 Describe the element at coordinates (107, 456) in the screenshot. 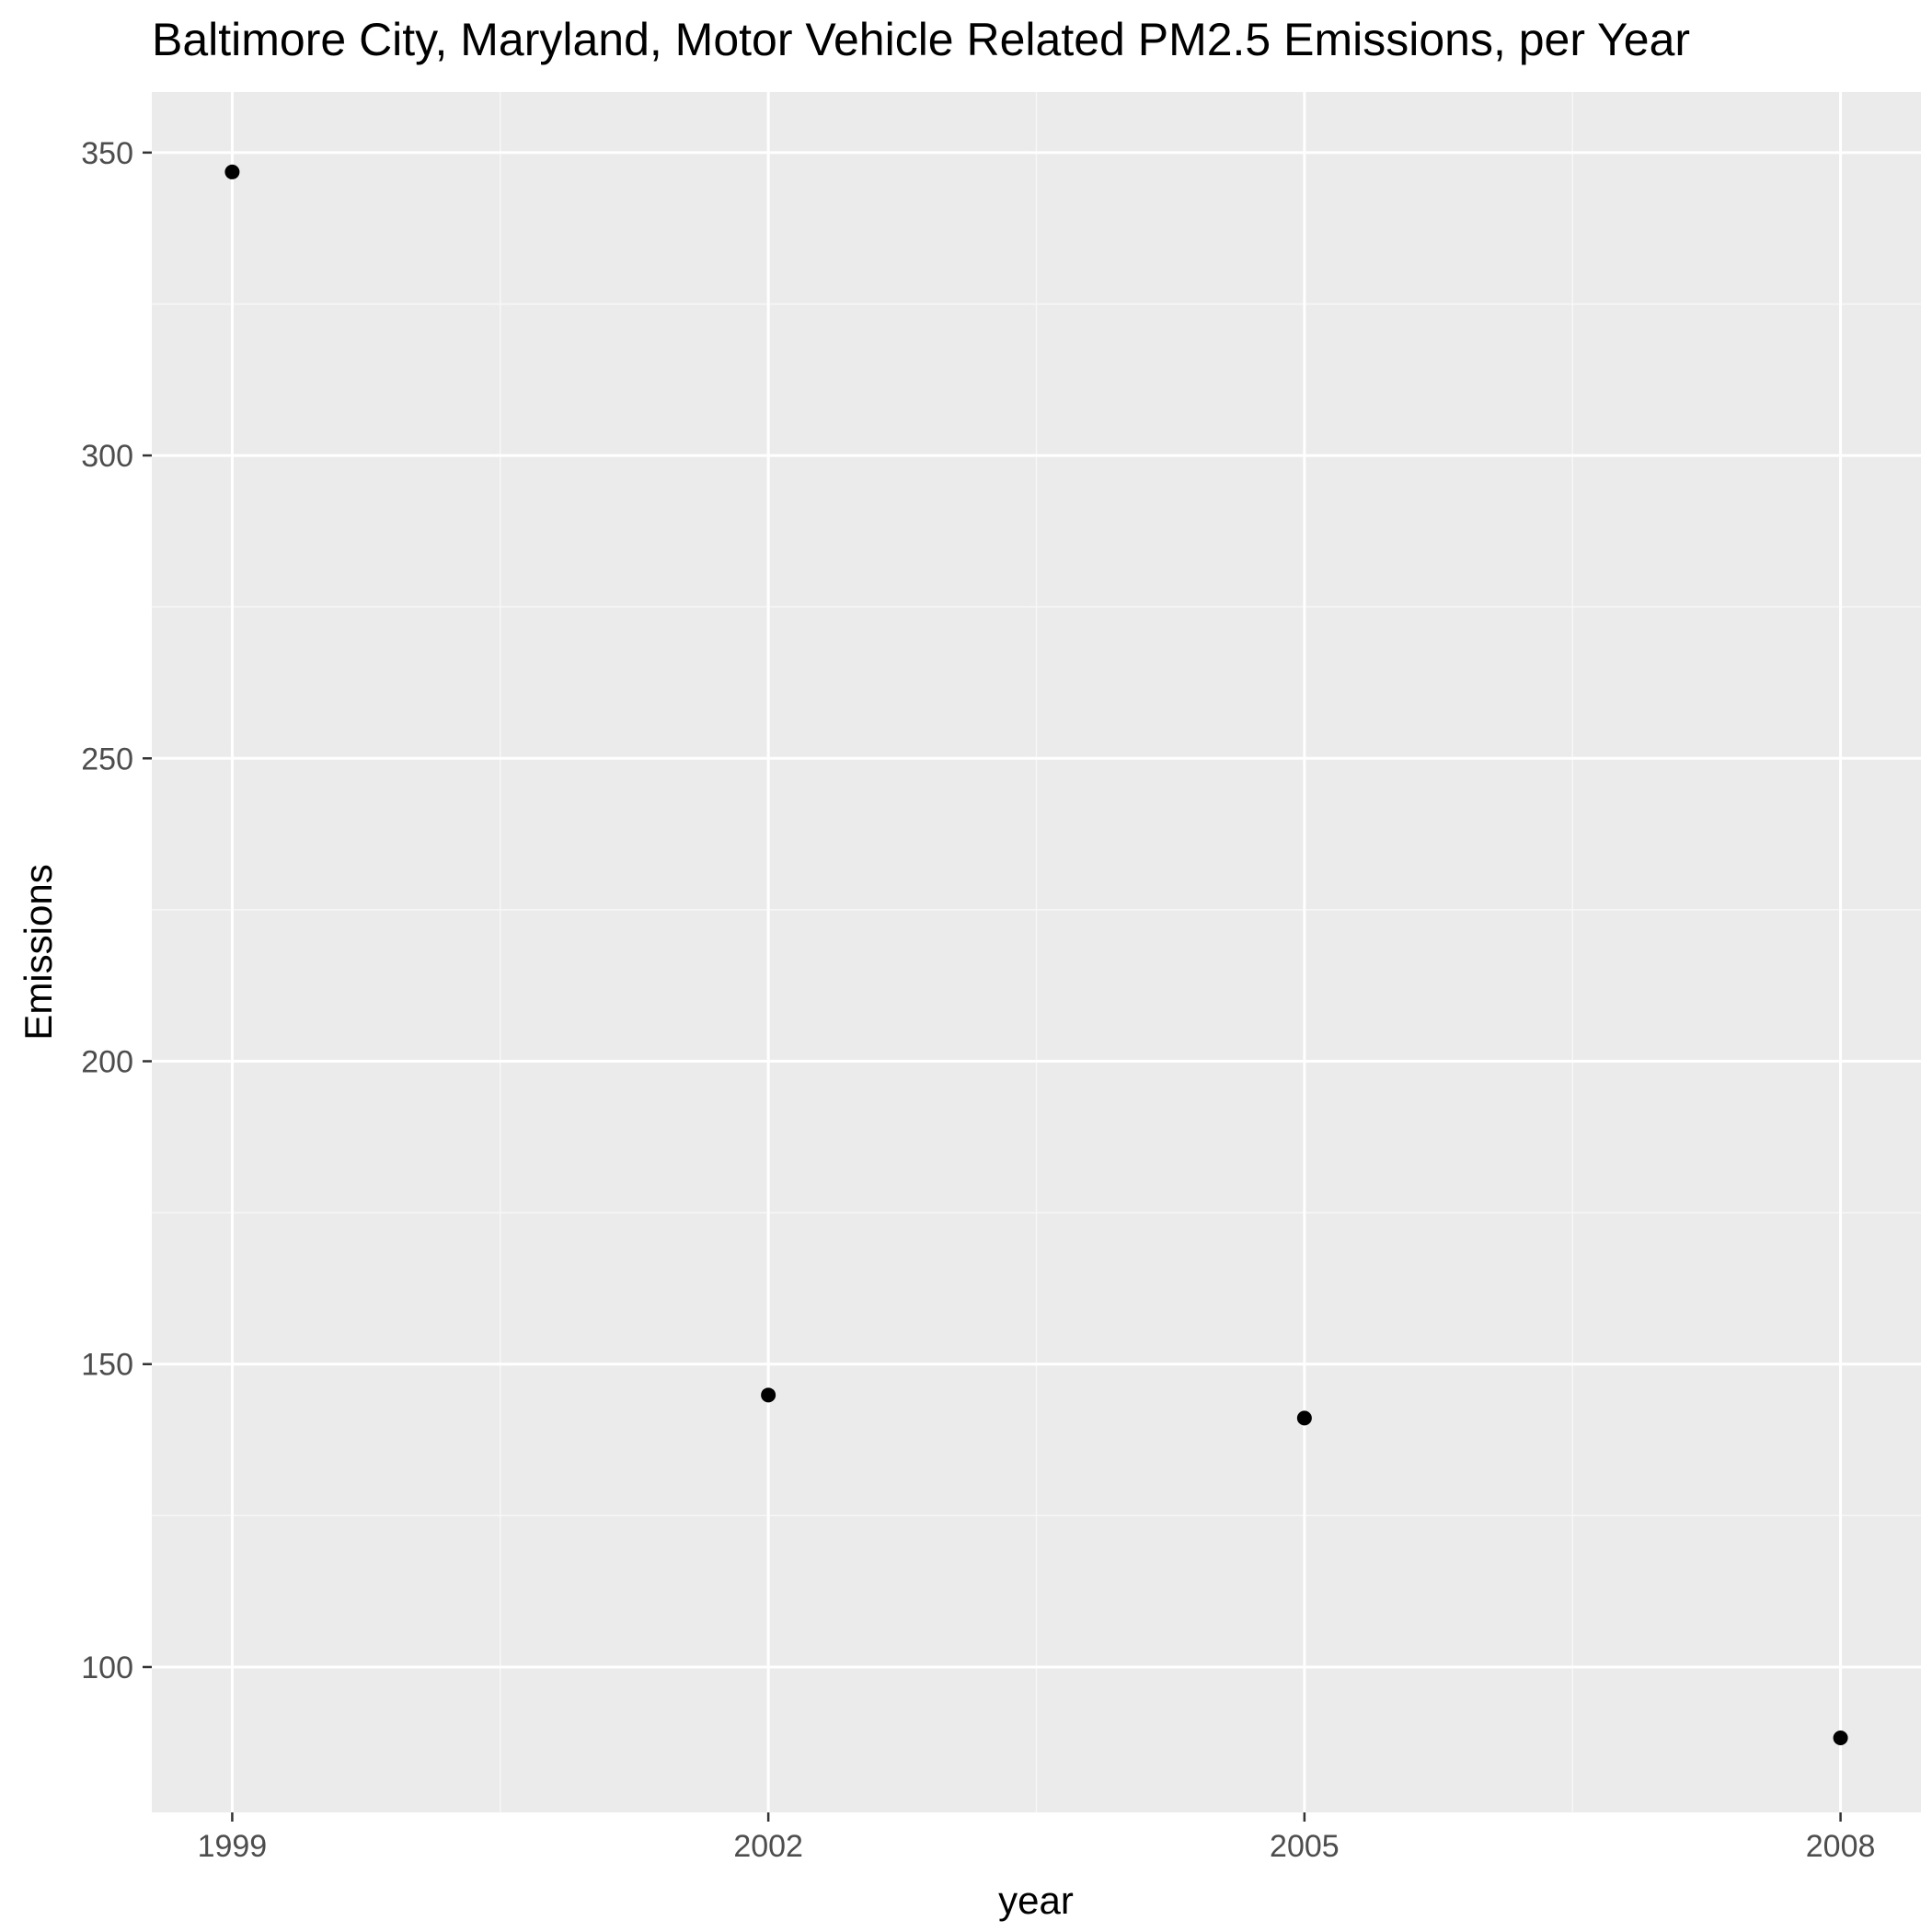

I see `y-tick-label: 300` at that location.